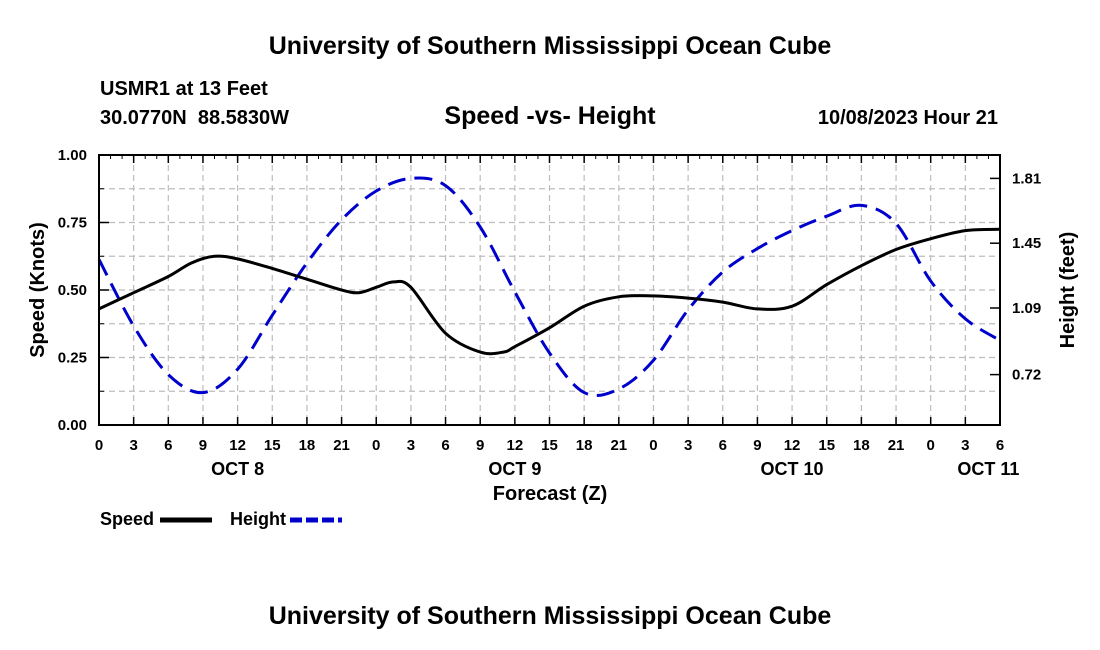  What do you see at coordinates (550, 116) in the screenshot?
I see `chart-subtitle: Speed -vs- Height` at bounding box center [550, 116].